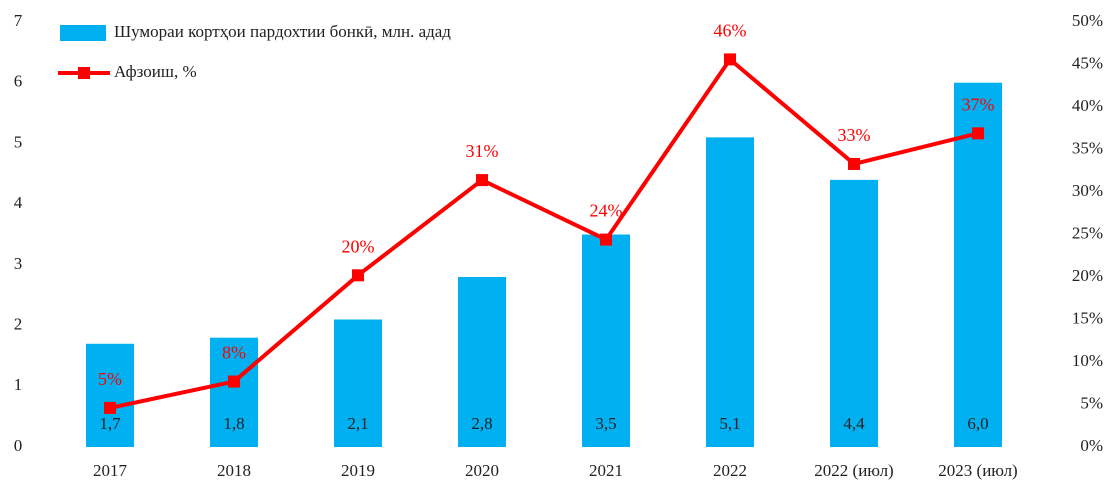 This screenshot has width=1110, height=487. What do you see at coordinates (110, 470) in the screenshot?
I see `x-tick-label: 2017` at bounding box center [110, 470].